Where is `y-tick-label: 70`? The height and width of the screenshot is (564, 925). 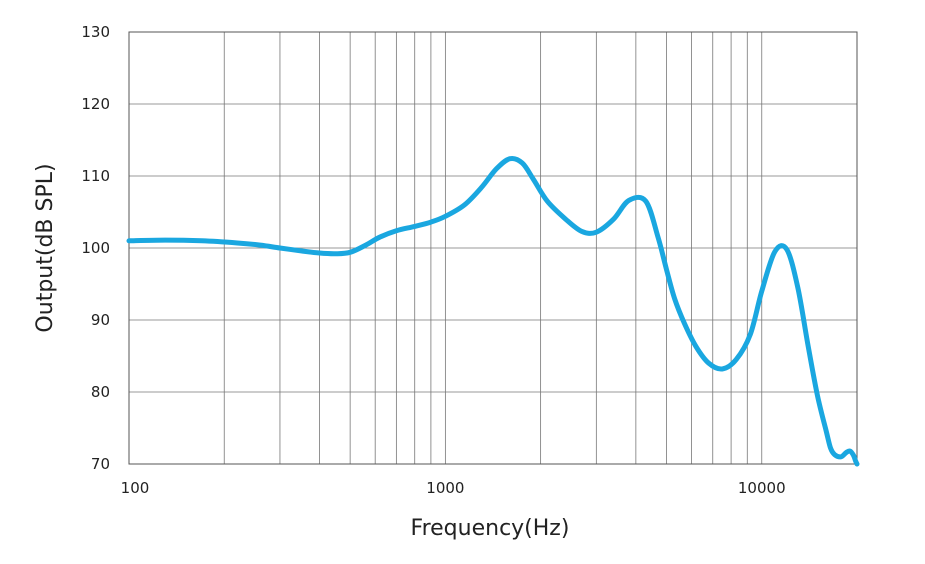
y-tick-label: 70 is located at coordinates (100, 464).